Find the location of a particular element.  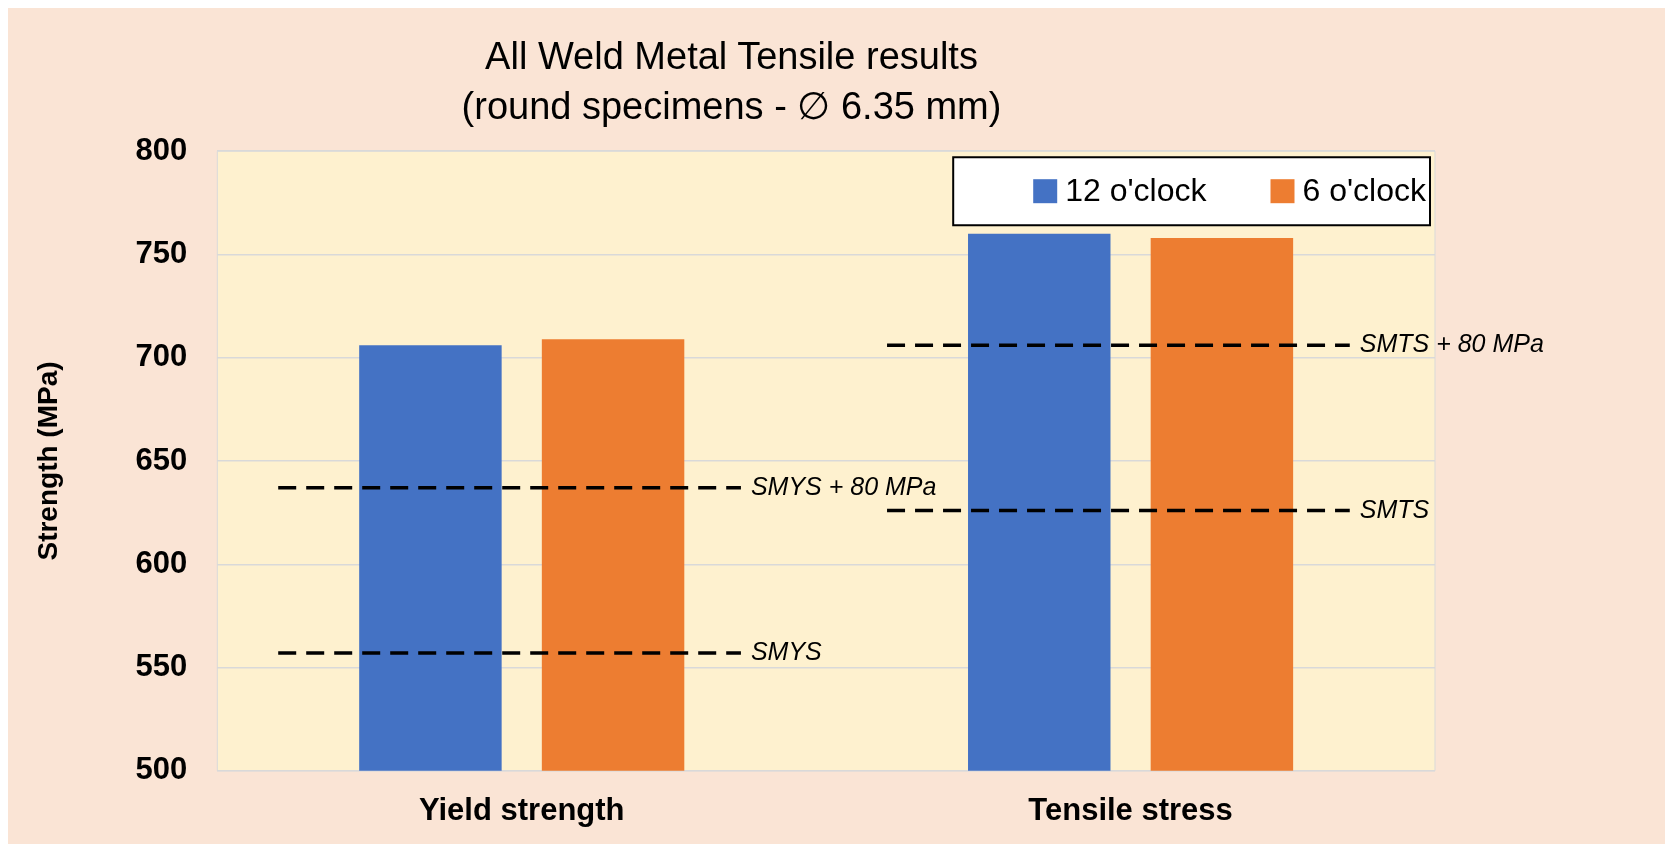

y-tick-label: 750 is located at coordinates (161, 253).